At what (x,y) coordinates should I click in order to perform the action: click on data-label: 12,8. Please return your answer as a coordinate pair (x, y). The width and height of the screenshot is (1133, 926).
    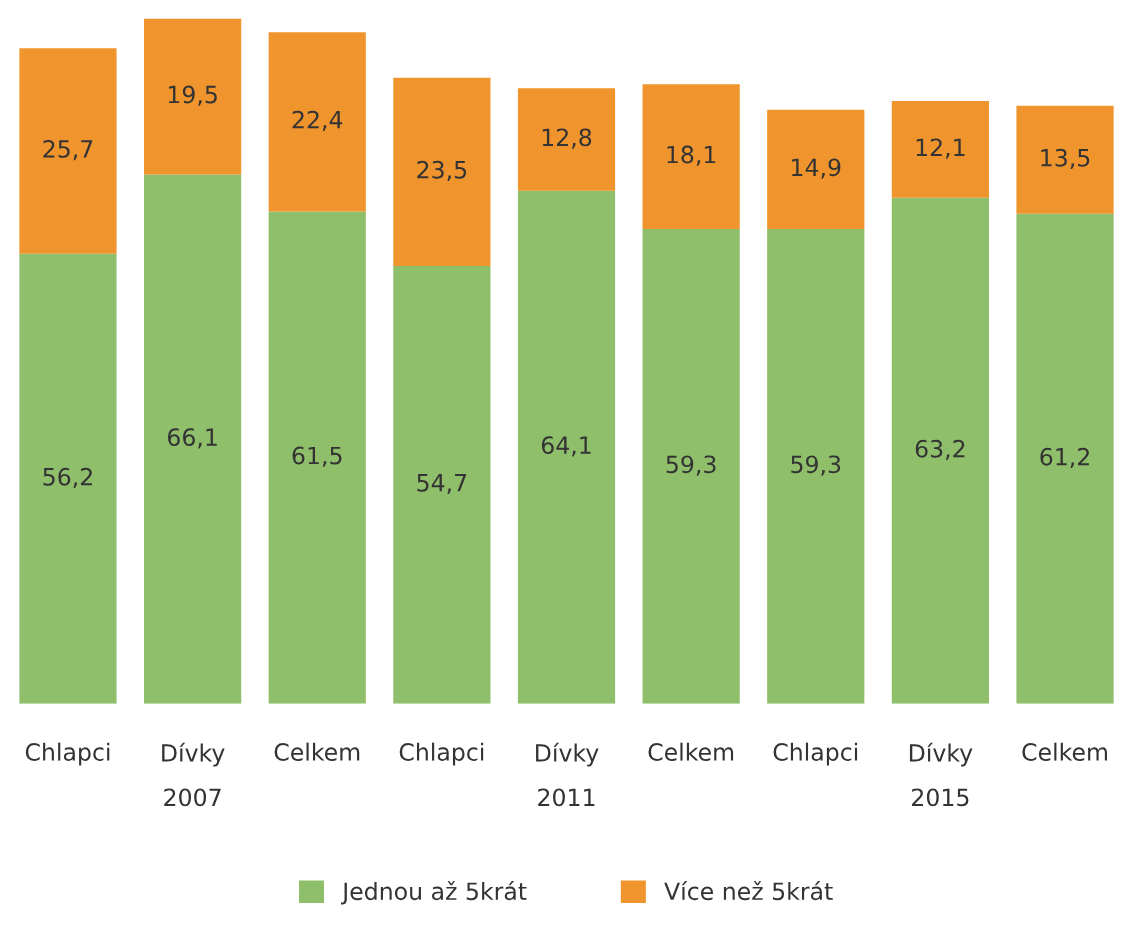
    Looking at the image, I should click on (567, 138).